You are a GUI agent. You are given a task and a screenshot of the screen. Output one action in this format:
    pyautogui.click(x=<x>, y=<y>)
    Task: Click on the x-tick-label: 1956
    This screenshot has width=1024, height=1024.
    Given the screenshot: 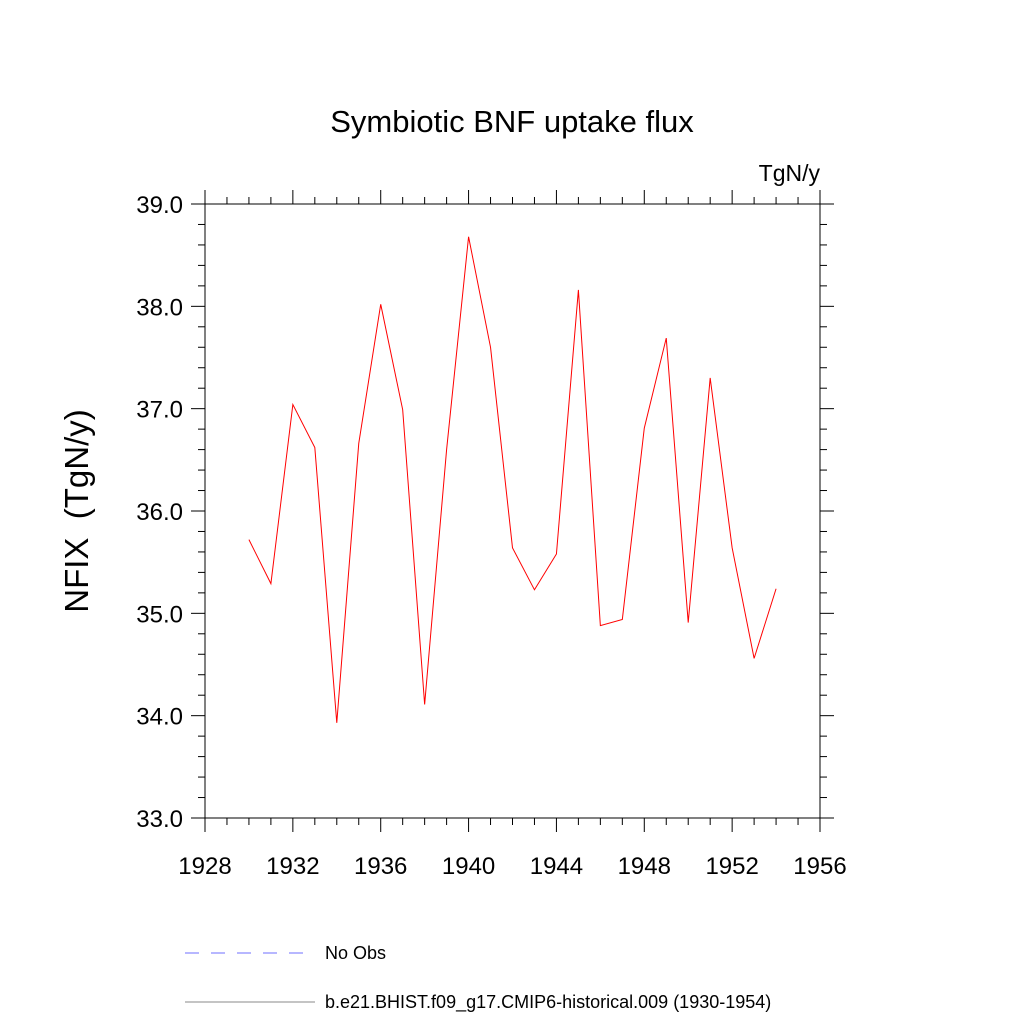 What is the action you would take?
    pyautogui.click(x=819, y=866)
    